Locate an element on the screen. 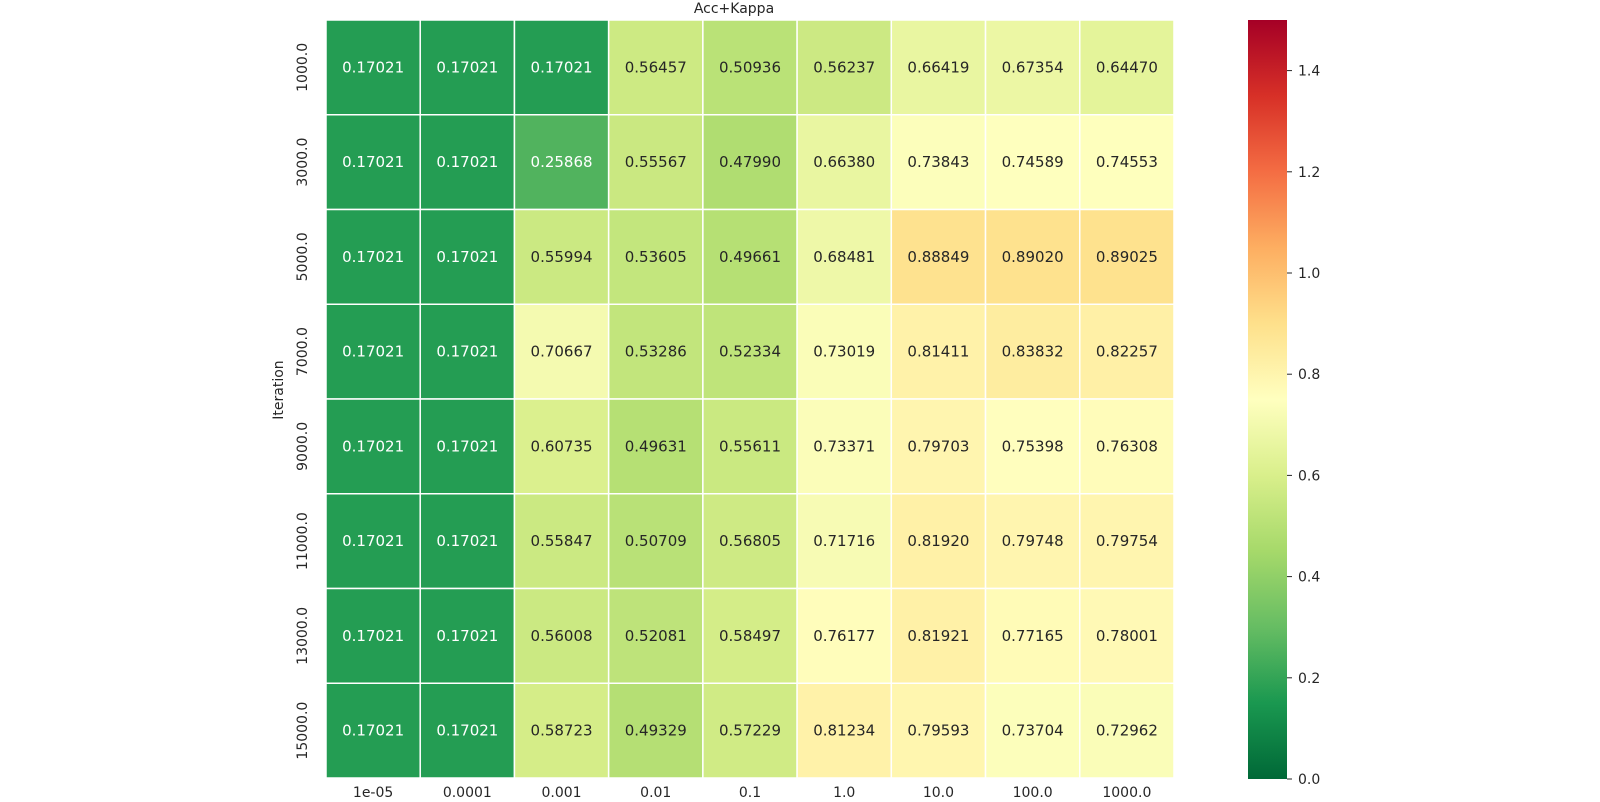  chart-title: Acc+Kappa is located at coordinates (734, 9).